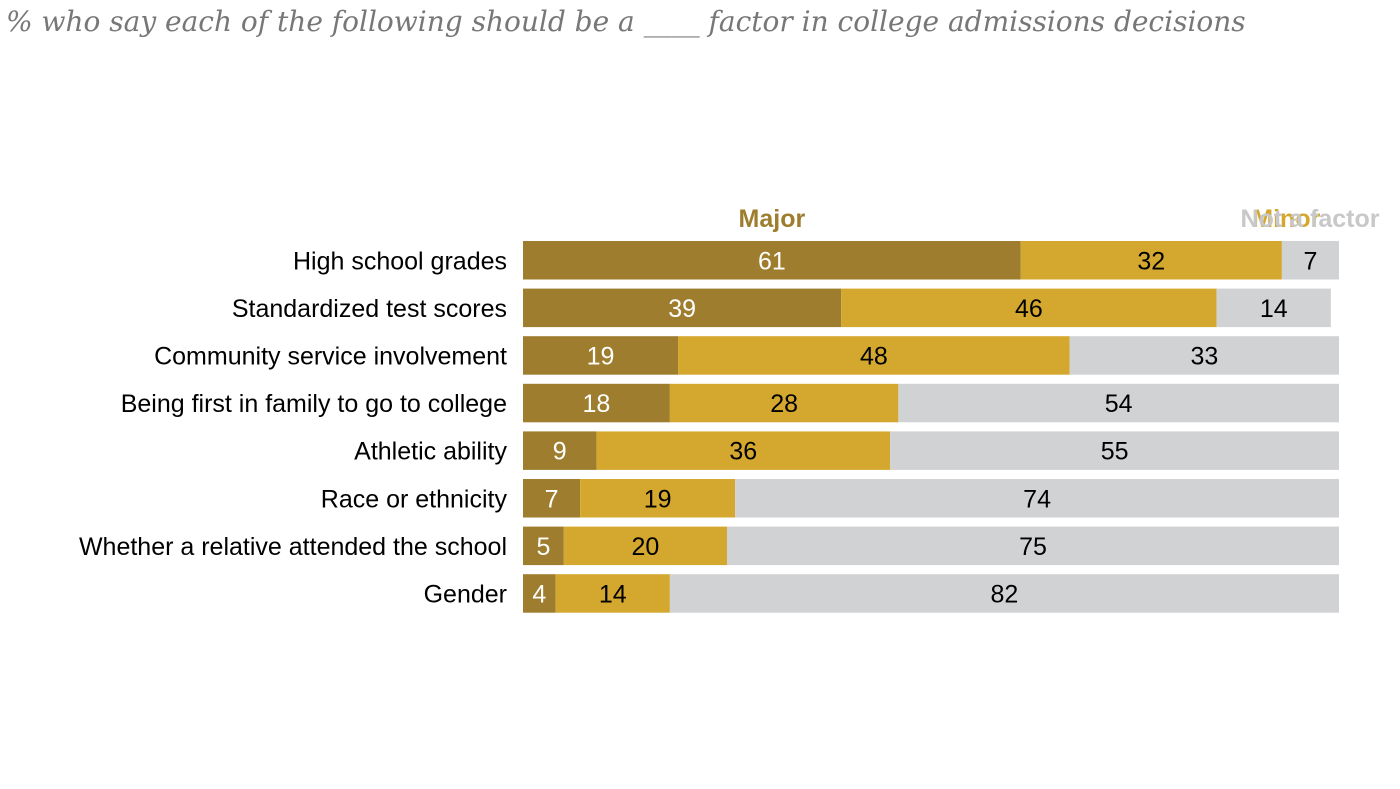  I want to click on value-label-minor: 14, so click(613, 594).